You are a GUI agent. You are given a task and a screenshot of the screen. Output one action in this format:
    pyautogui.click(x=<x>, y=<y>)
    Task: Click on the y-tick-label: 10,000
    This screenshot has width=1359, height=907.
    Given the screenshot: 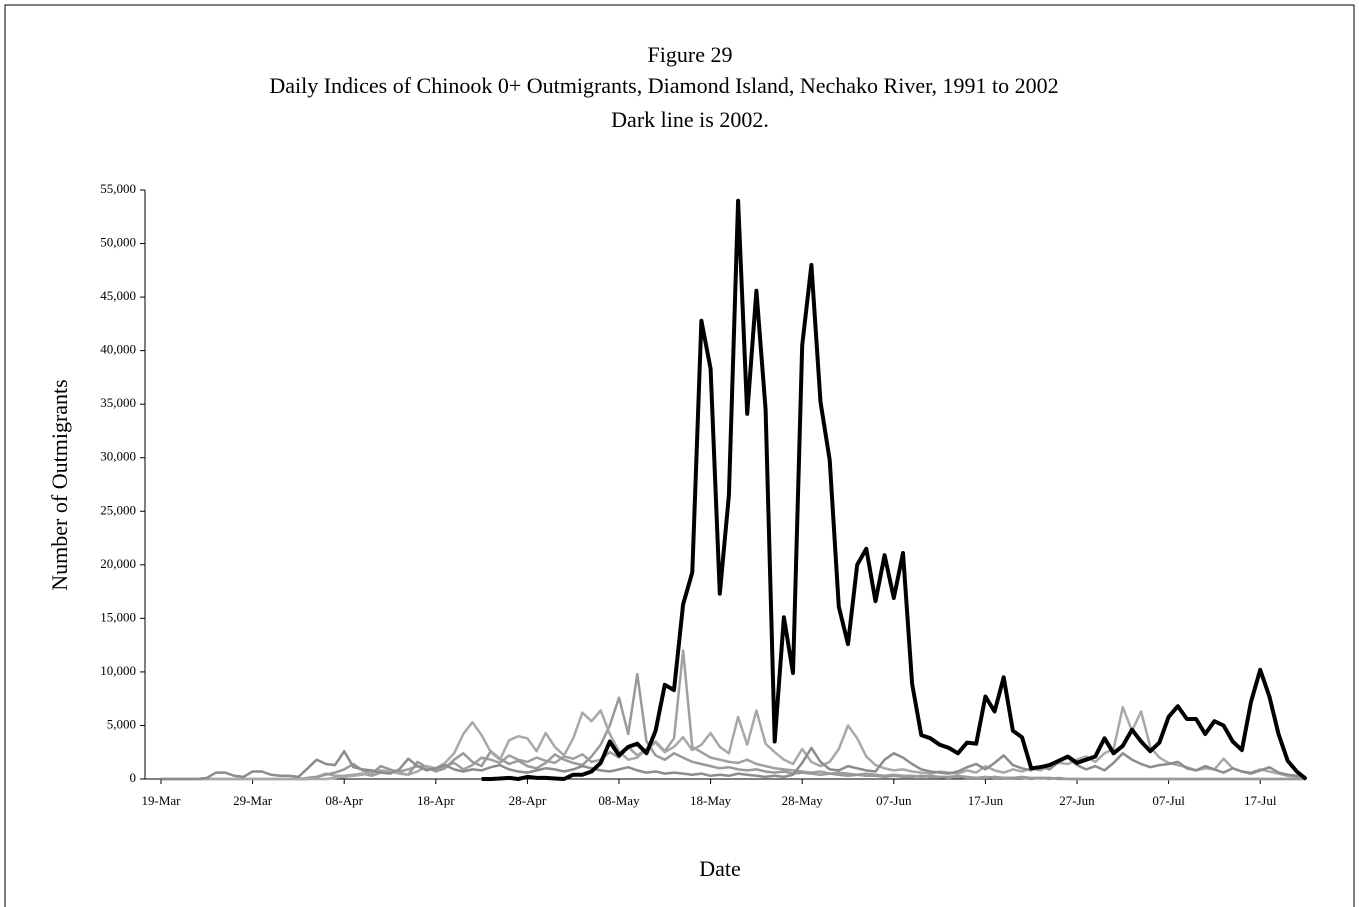 What is the action you would take?
    pyautogui.click(x=118, y=670)
    